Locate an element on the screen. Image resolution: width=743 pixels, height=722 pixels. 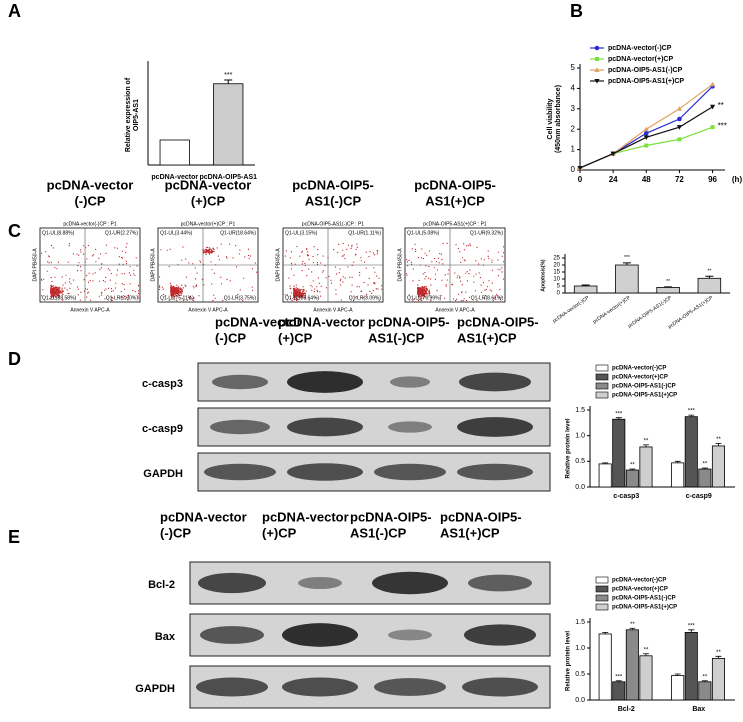
panel-label: B is located at coordinates (576, 11).